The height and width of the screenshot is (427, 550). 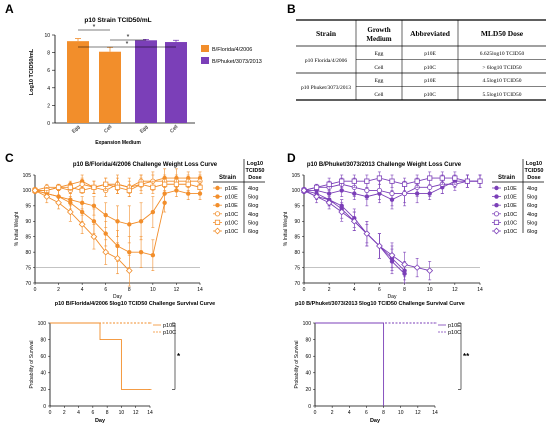 I want to click on legend-header-dose-line: Log10, so click(x=255, y=164).